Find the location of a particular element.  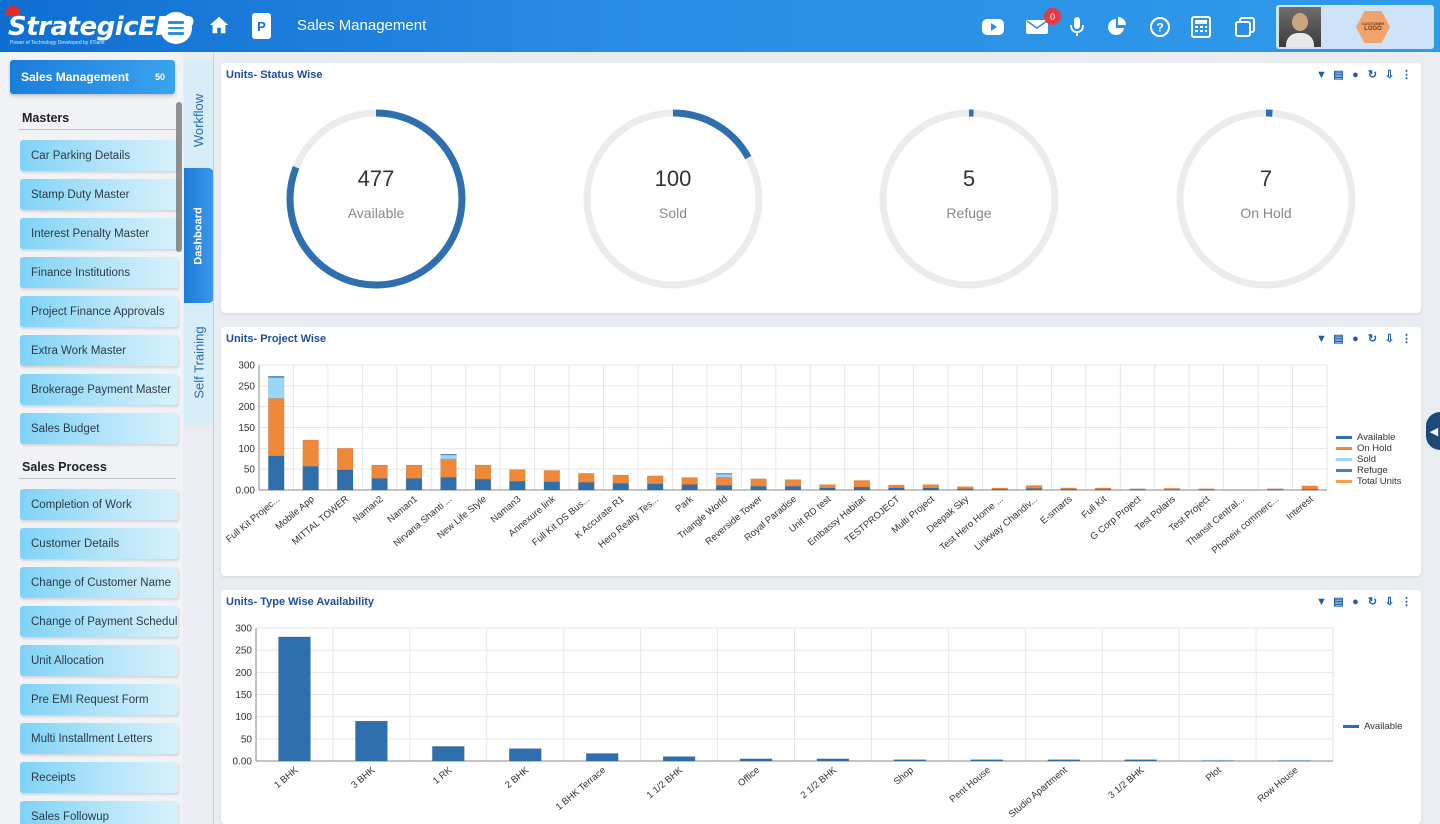

panel-title: Units- Project Wise is located at coordinates (276, 339).